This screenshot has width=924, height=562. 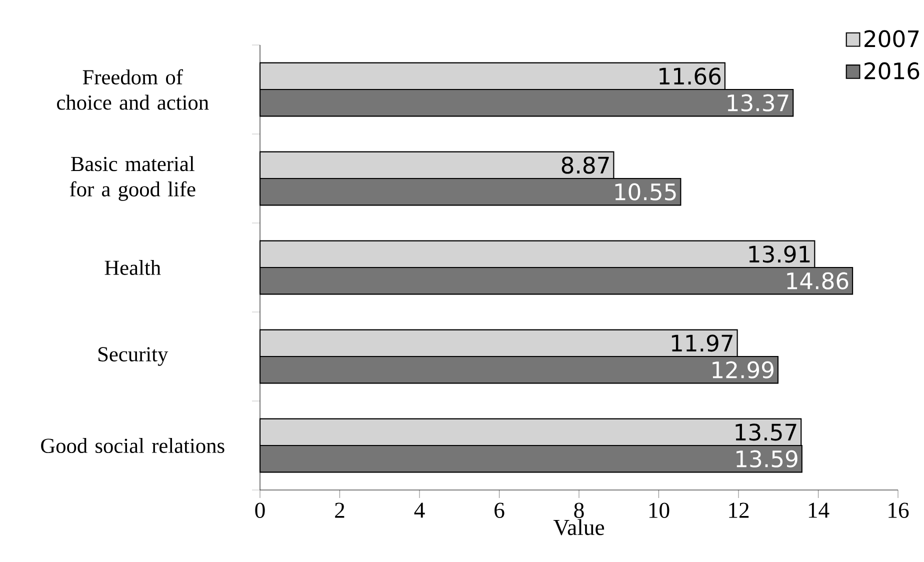 What do you see at coordinates (578, 527) in the screenshot?
I see `x-axis-title: Value` at bounding box center [578, 527].